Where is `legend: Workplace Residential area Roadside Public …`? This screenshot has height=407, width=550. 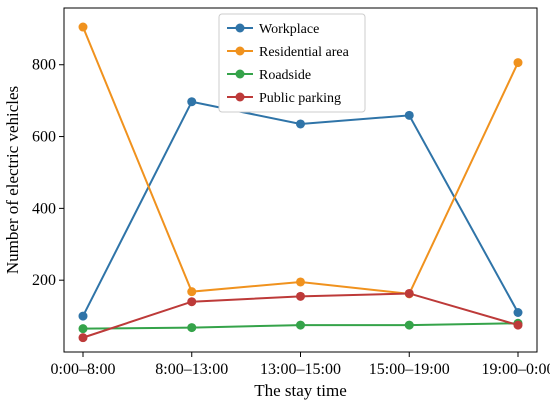 legend: Workplace Residential area Roadside Public … is located at coordinates (292, 63).